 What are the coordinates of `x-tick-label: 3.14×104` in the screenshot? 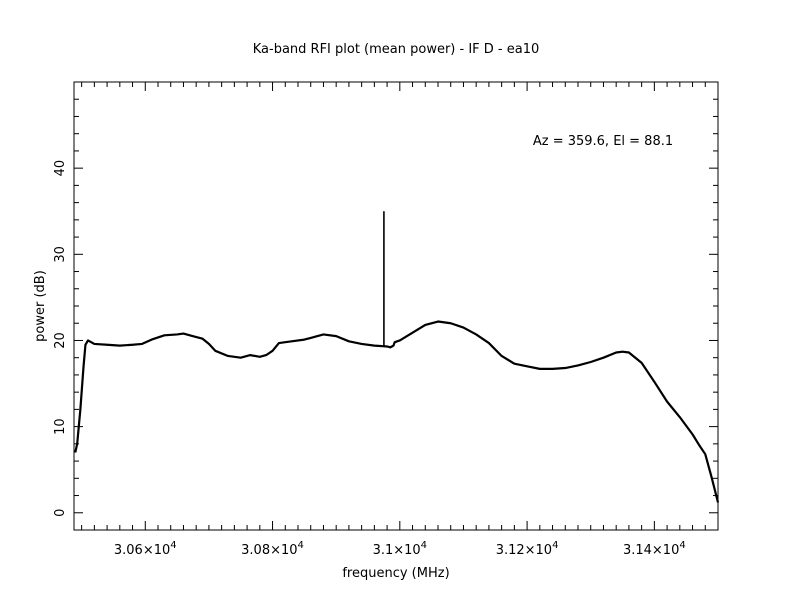 It's located at (654, 549).